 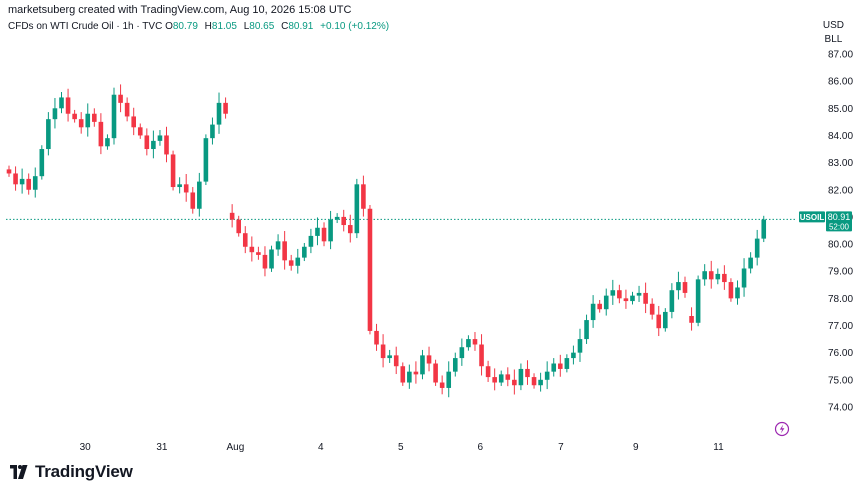 I want to click on tradingview-logo-text: TradingView, so click(x=84, y=471).